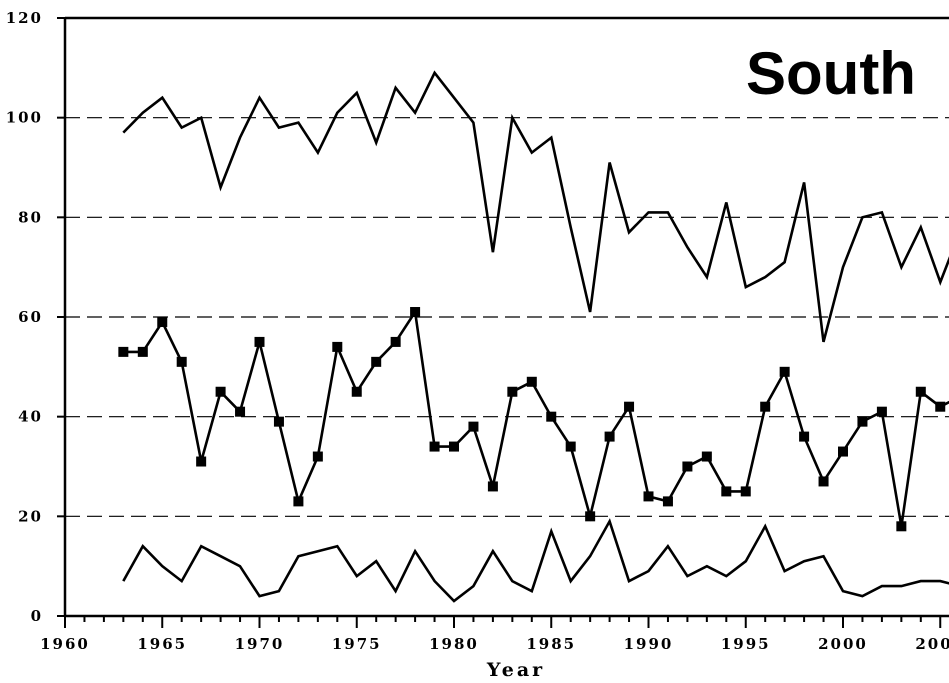 The width and height of the screenshot is (949, 683). What do you see at coordinates (37, 616) in the screenshot?
I see `y-tick-label: 0` at bounding box center [37, 616].